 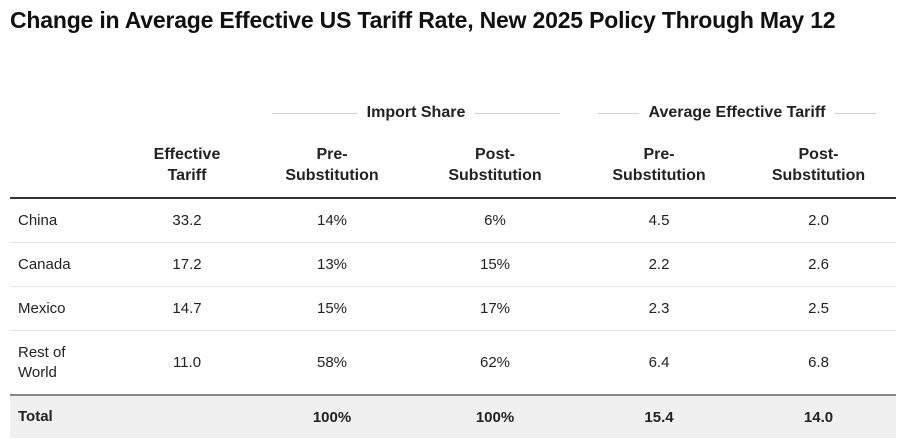 What do you see at coordinates (332, 220) in the screenshot?
I see `cell-import-pre: 14%` at bounding box center [332, 220].